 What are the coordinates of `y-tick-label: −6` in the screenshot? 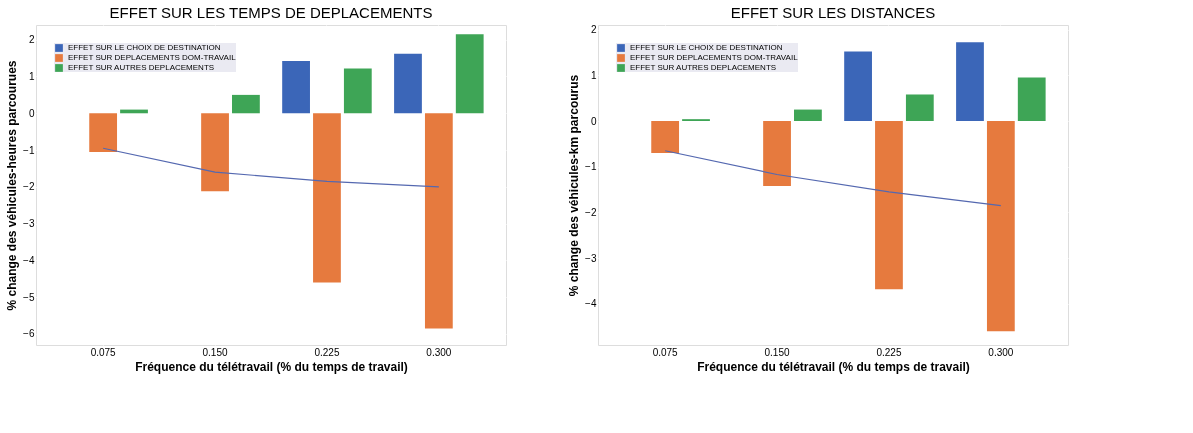 It's located at (29, 334).